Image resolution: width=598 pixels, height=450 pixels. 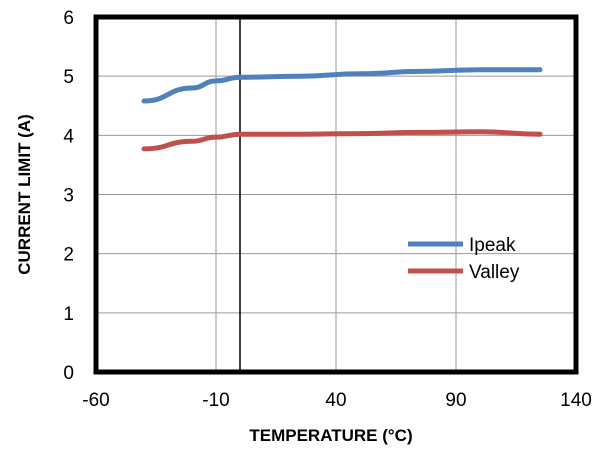 What do you see at coordinates (494, 272) in the screenshot?
I see `legend-label-valley: Valley` at bounding box center [494, 272].